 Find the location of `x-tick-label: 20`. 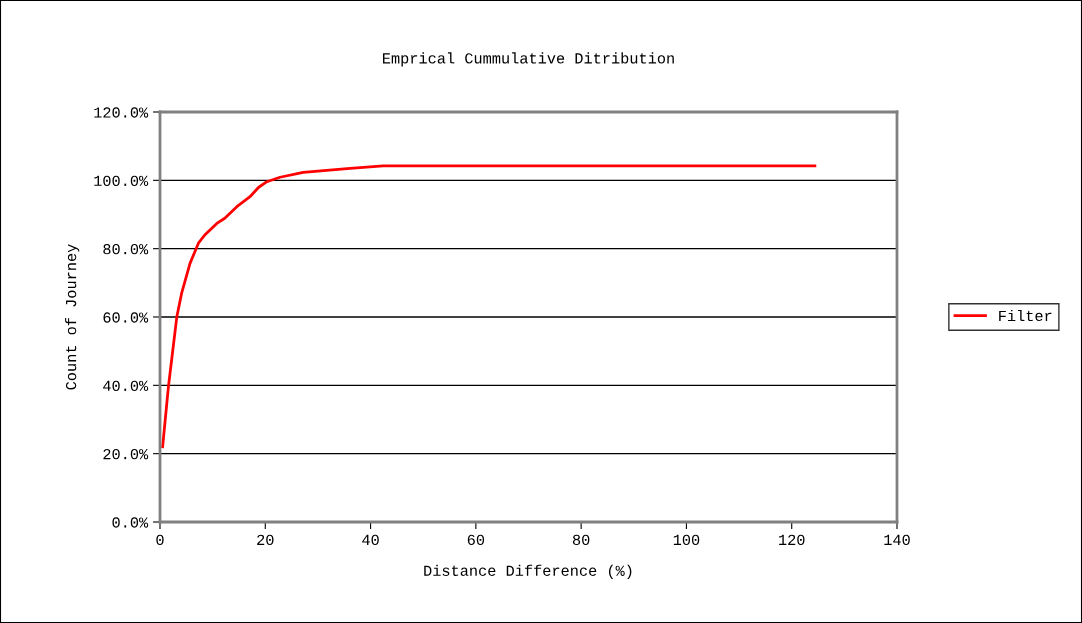

x-tick-label: 20 is located at coordinates (265, 540).